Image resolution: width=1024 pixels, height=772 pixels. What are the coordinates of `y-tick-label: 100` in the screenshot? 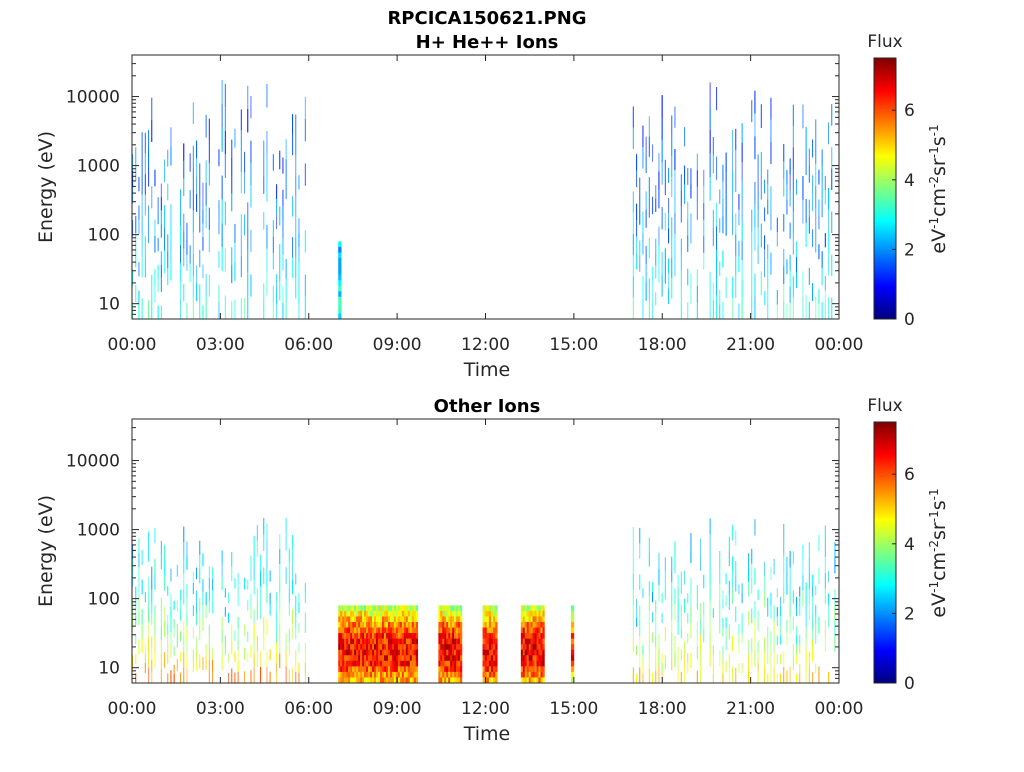 It's located at (104, 236).